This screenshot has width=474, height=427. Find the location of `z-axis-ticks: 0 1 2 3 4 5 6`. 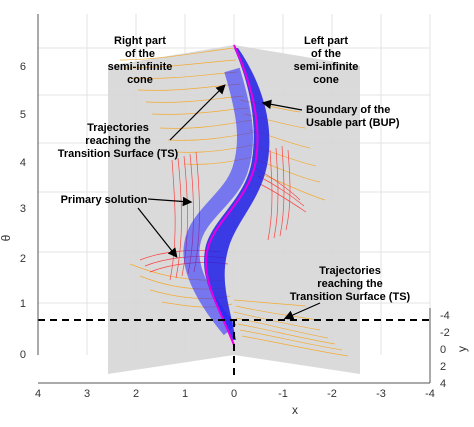

z-axis-ticks: 0 1 2 3 4 5 6 is located at coordinates (23, 211).